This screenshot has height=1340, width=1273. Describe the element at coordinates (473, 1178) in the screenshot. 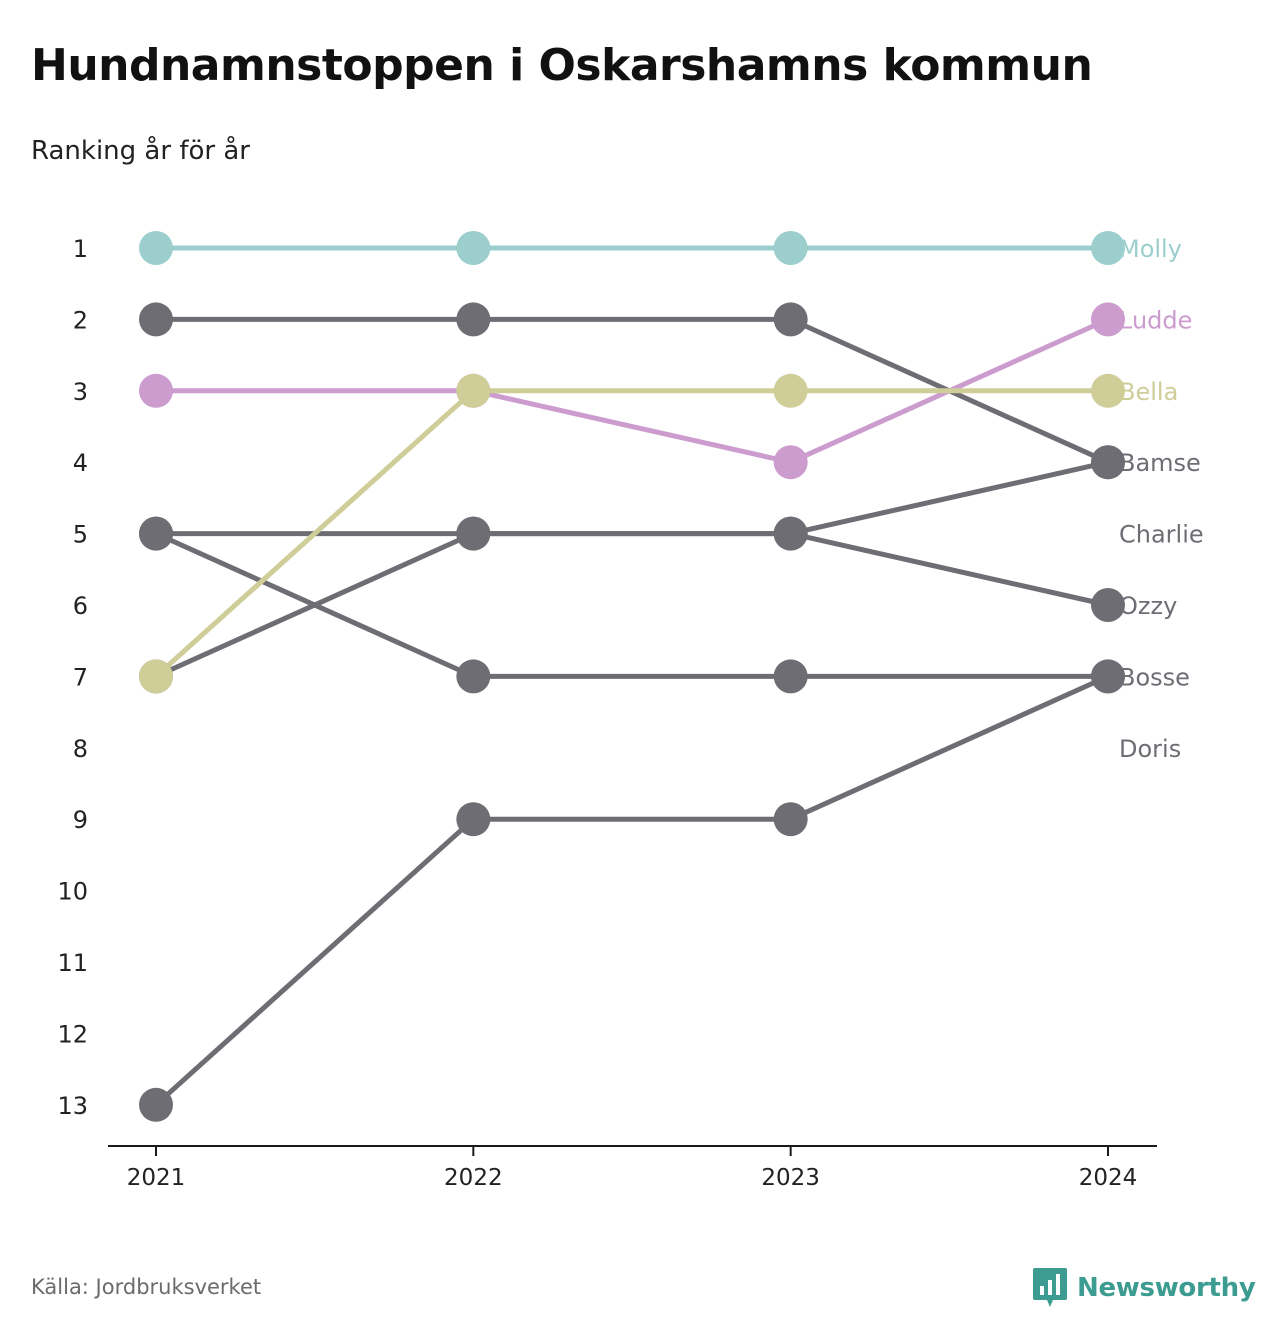

I see `x-tick-label-2022: 2022` at that location.